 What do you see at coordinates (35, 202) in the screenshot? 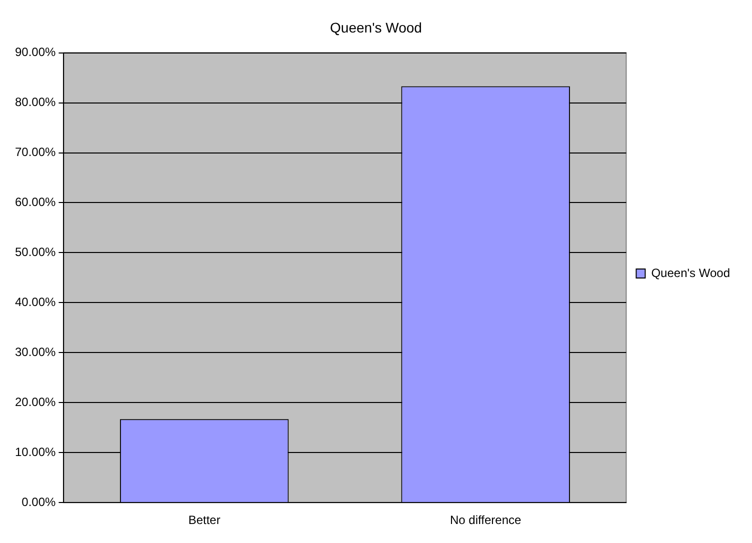
I see `y-tick-label: 60.00%` at bounding box center [35, 202].